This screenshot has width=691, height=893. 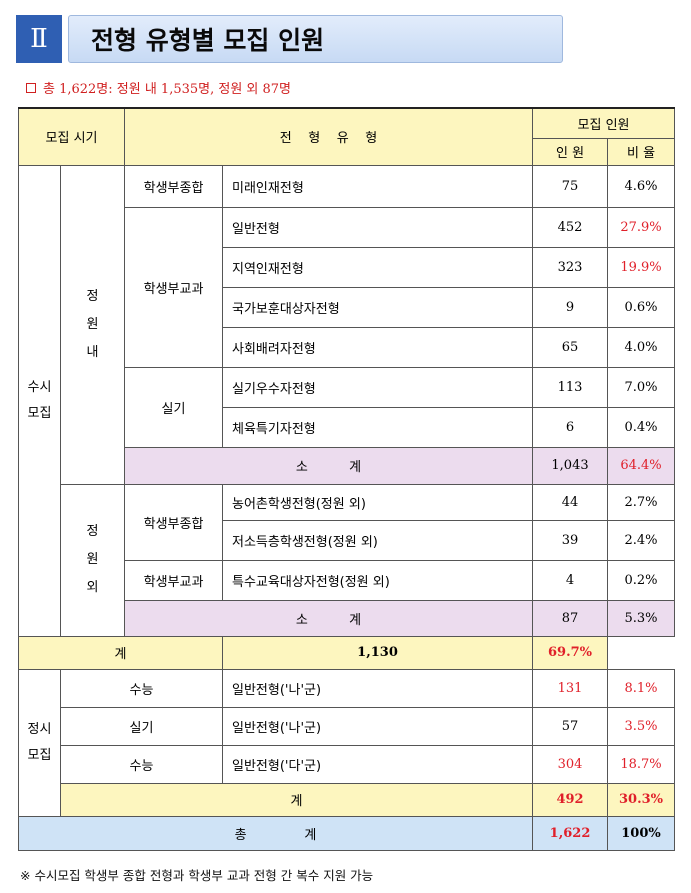 I want to click on track-count: 65, so click(x=570, y=347).